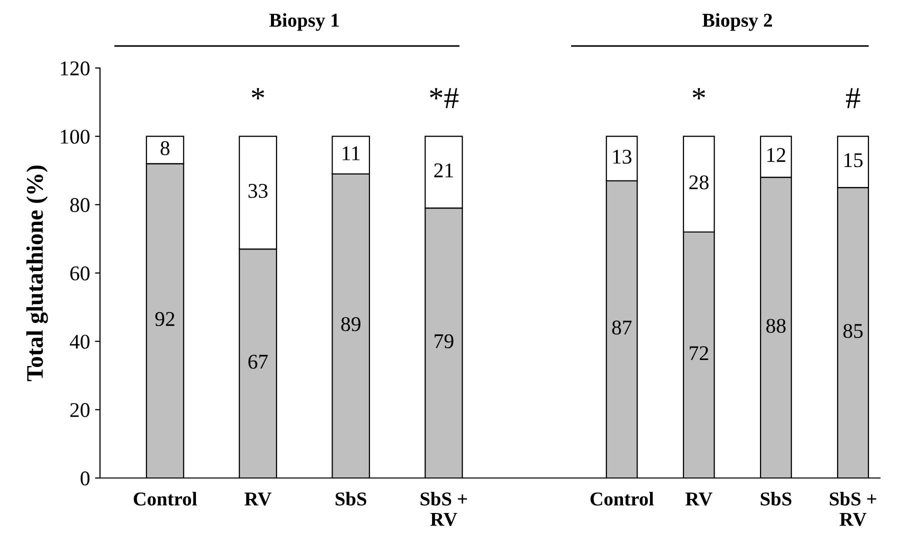  I want to click on y-tick-label: 0, so click(85, 478).